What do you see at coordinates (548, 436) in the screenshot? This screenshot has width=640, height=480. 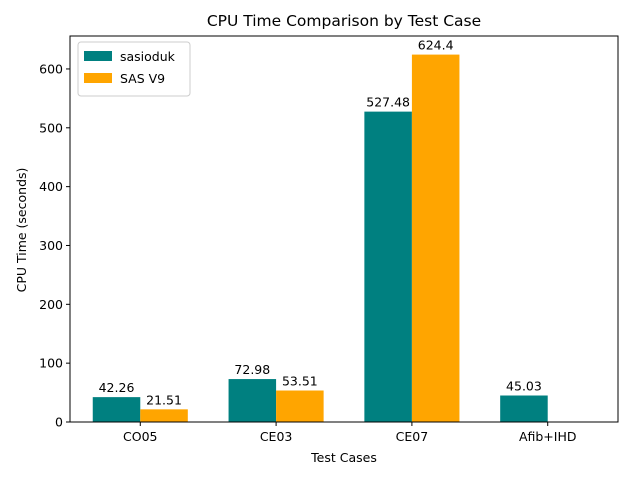 I see `x-tick-label: Afib+IHD` at bounding box center [548, 436].